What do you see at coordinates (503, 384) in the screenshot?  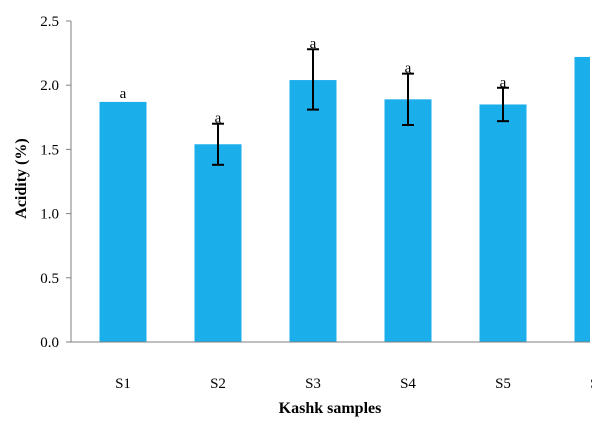 I see `x-tick-label-s5: S5` at bounding box center [503, 384].